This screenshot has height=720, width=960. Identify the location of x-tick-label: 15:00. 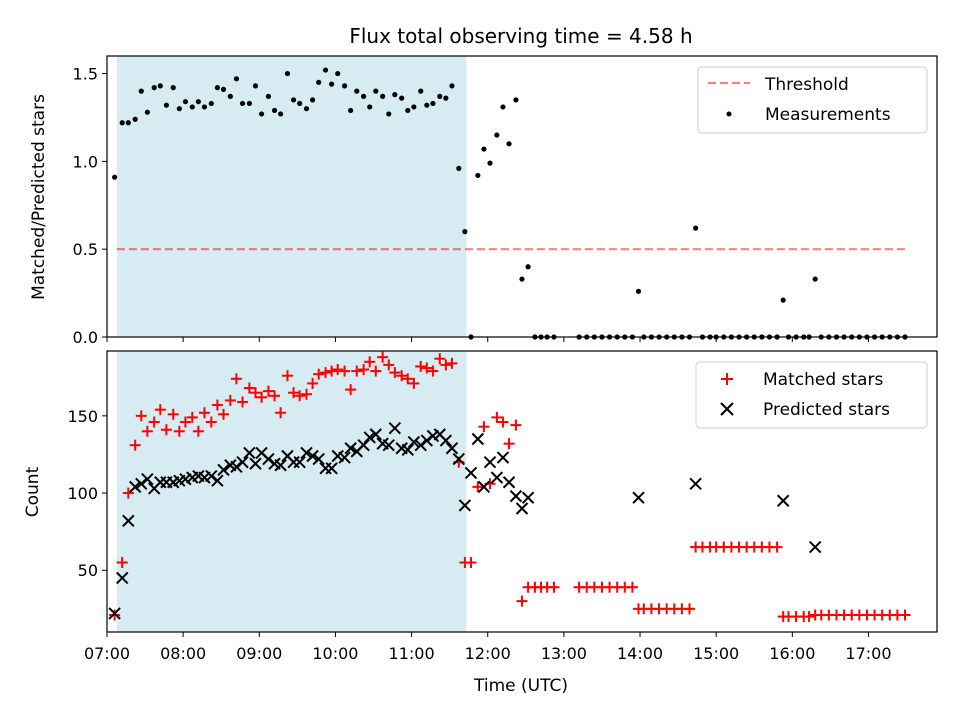
(716, 653).